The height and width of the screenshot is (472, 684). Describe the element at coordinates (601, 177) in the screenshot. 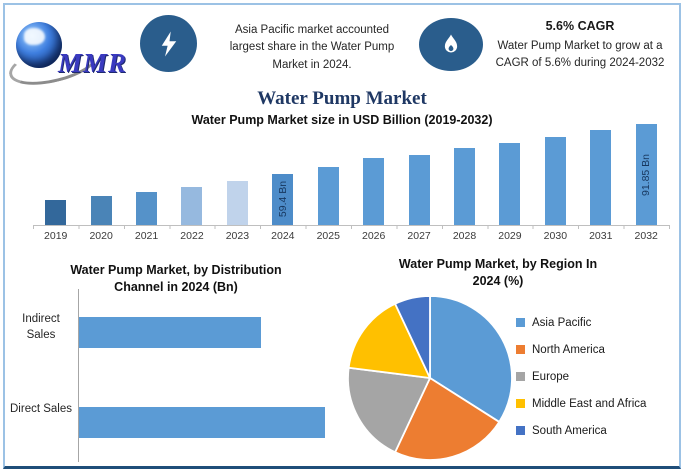

I see `bar-2031` at that location.